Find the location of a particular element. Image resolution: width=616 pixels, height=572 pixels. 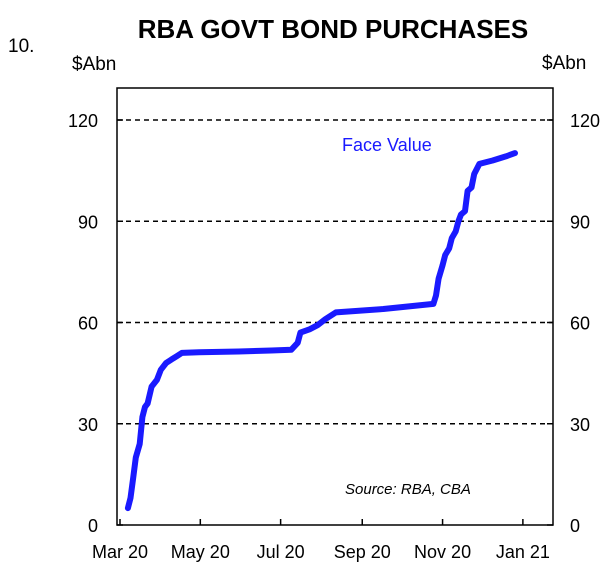

x-tick-label: May 20 is located at coordinates (200, 552).